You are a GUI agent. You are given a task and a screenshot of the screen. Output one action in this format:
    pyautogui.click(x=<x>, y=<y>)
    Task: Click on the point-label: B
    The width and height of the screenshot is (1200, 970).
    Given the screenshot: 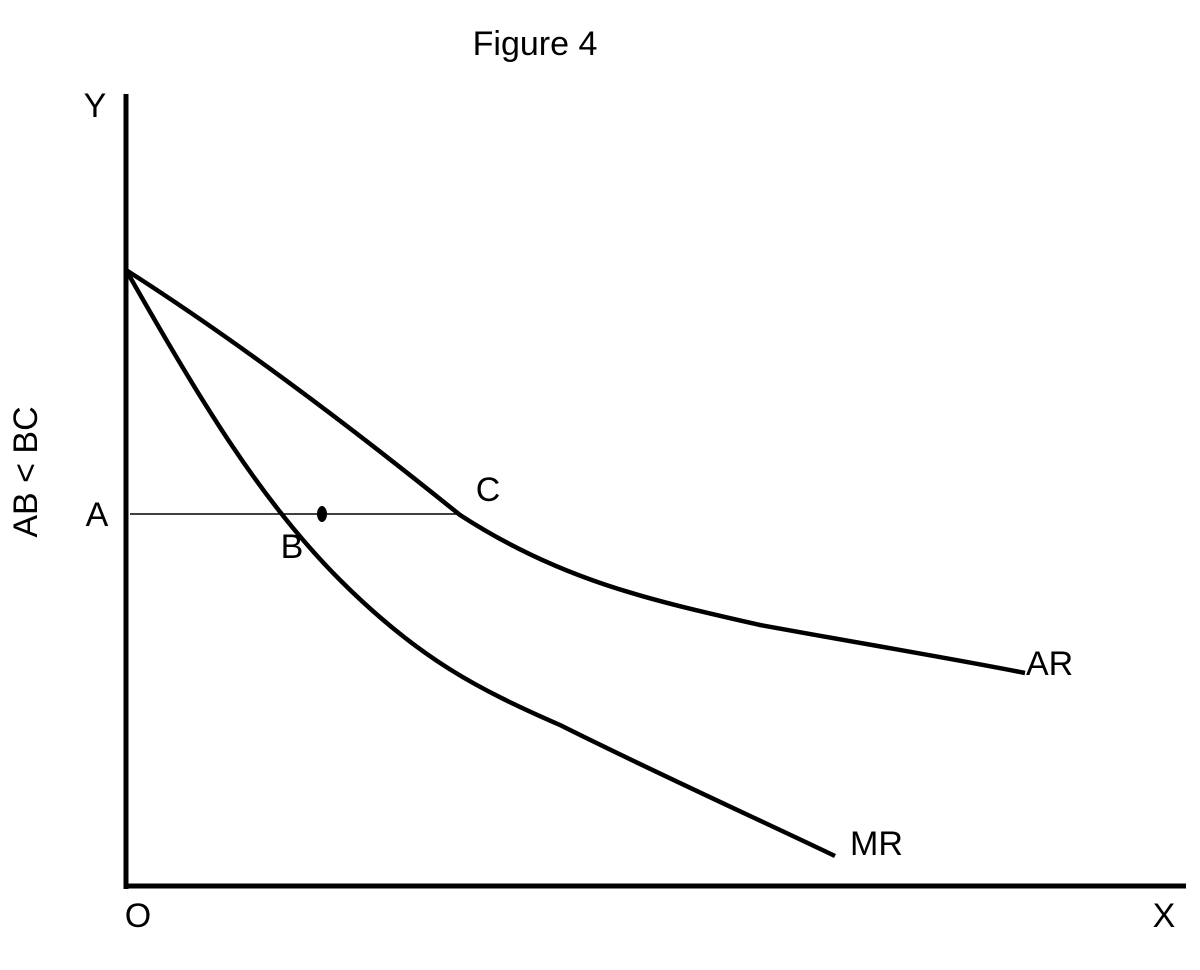 What is the action you would take?
    pyautogui.click(x=292, y=547)
    